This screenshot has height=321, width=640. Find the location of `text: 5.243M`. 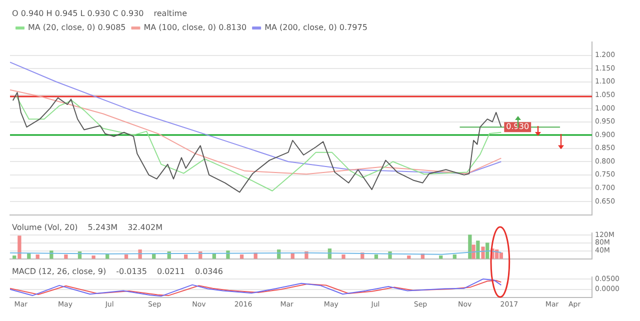

text: 5.243M is located at coordinates (103, 227).